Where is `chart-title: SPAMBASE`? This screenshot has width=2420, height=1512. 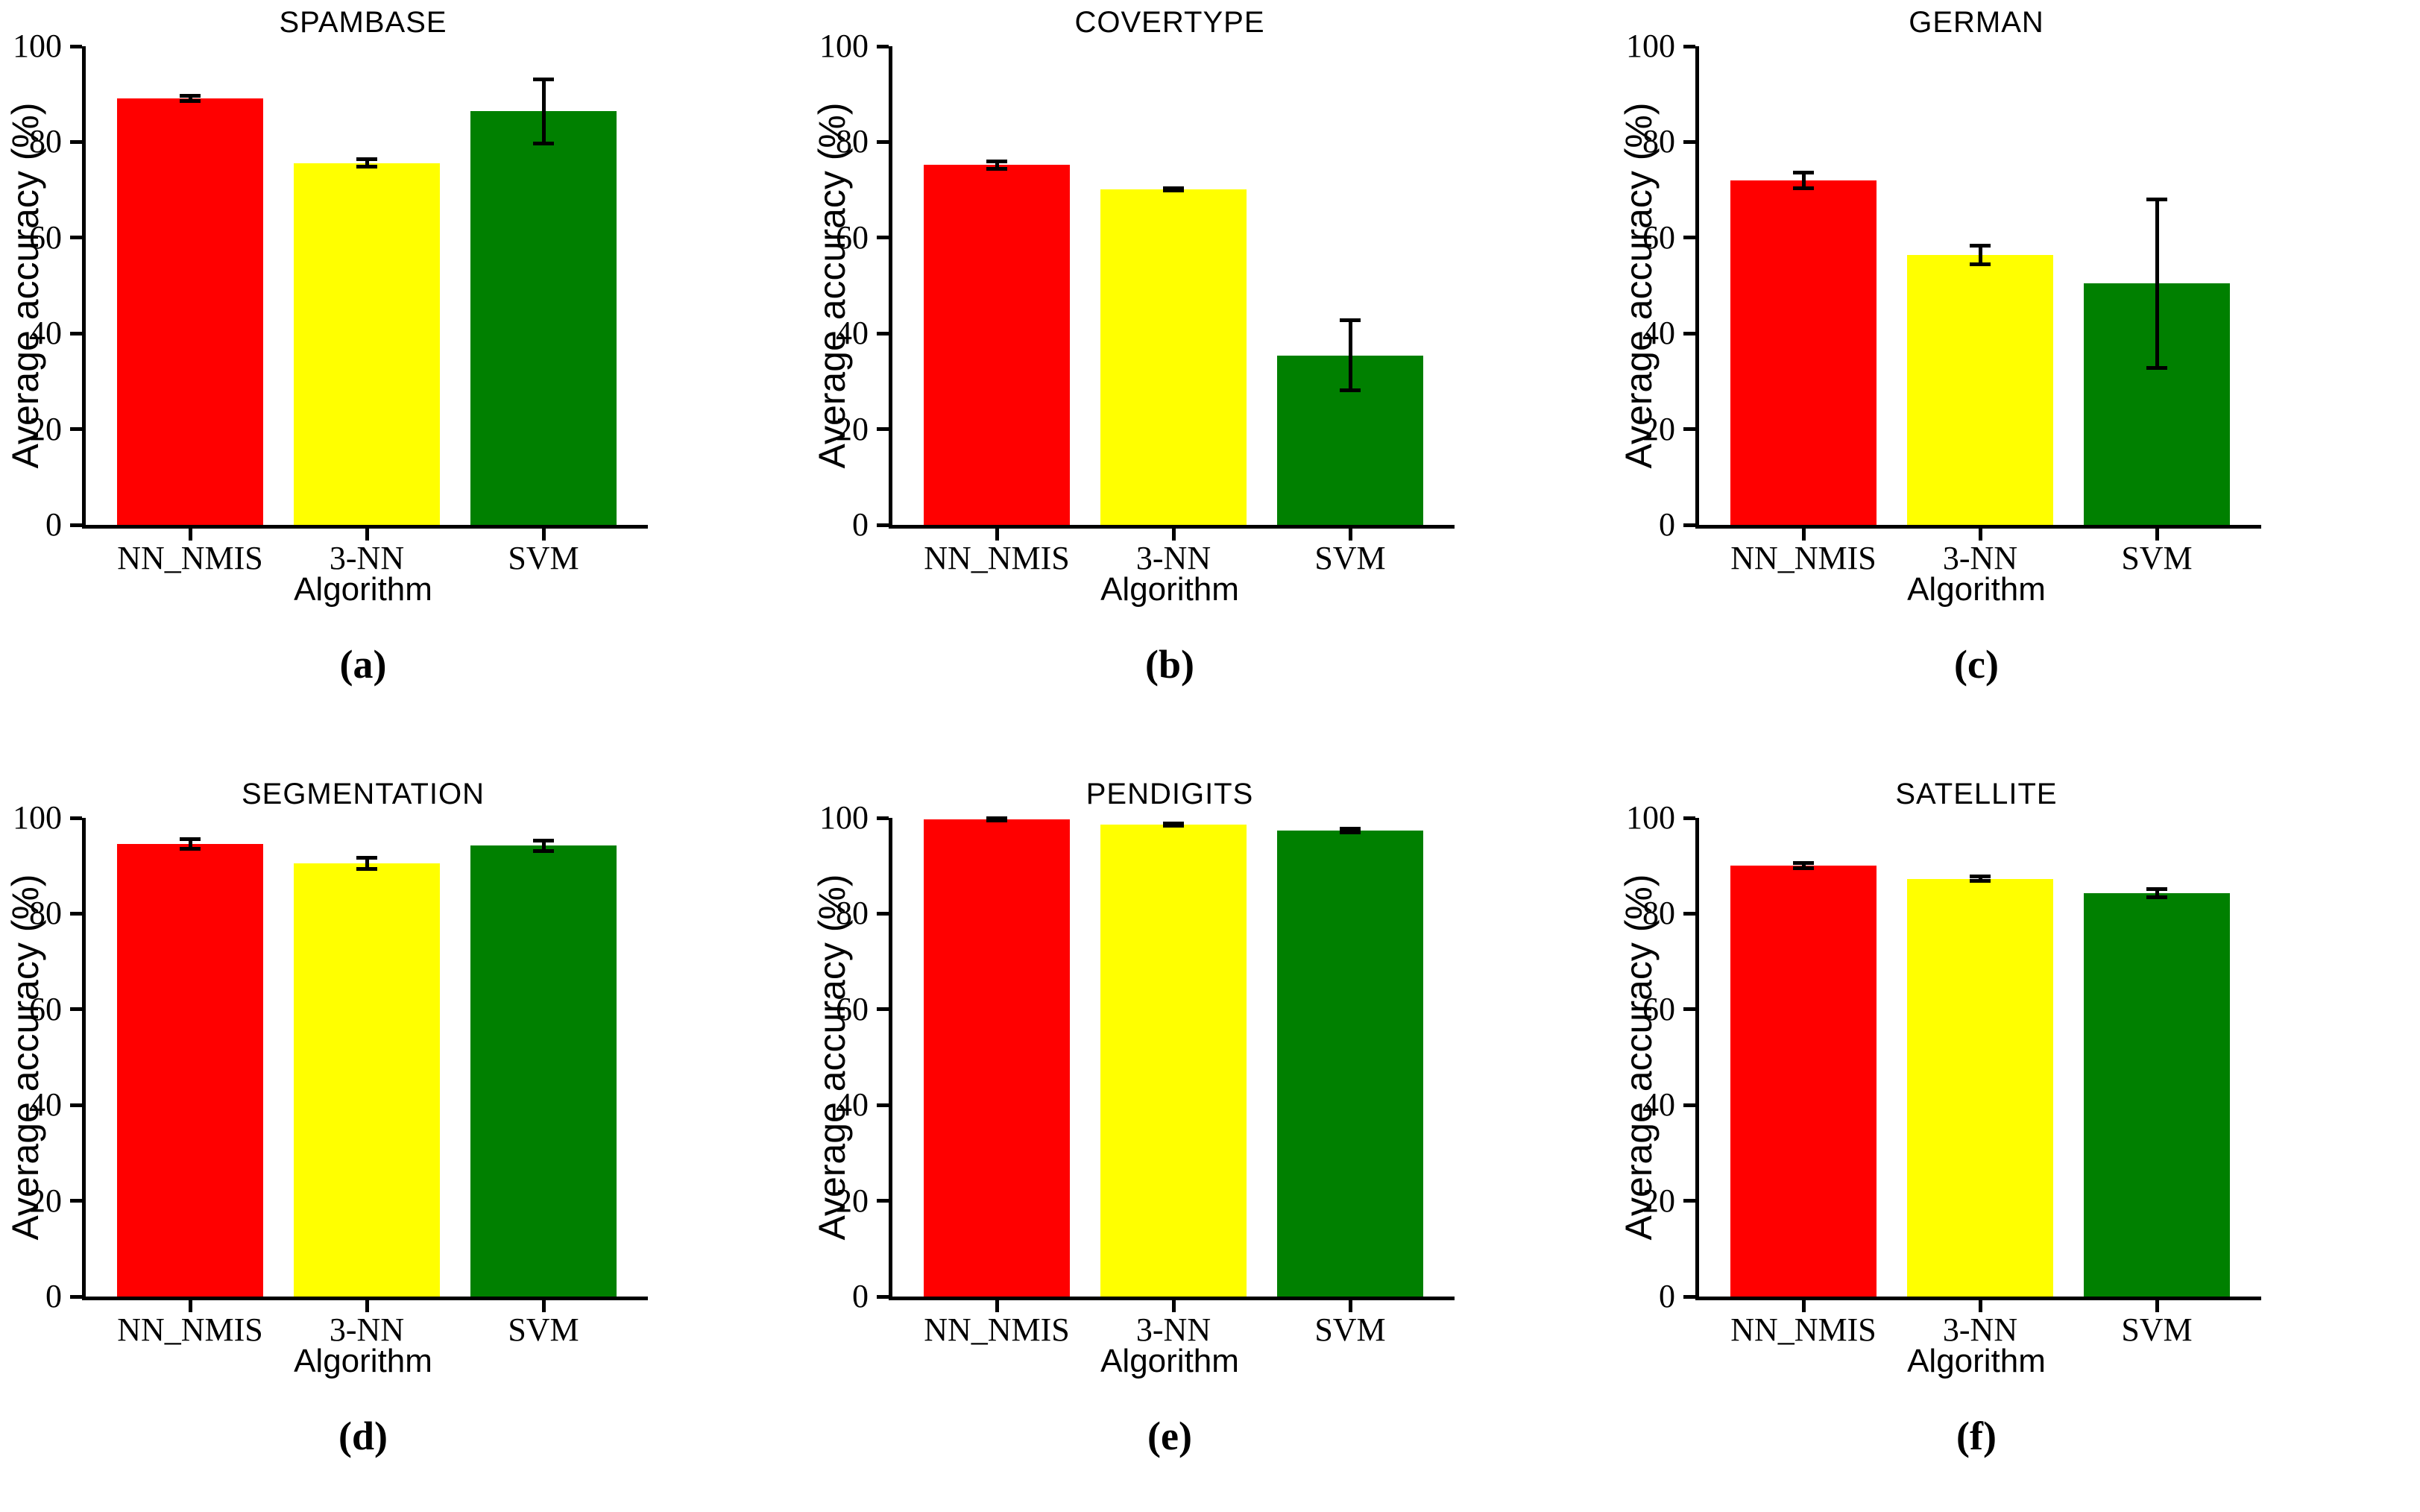 chart-title: SPAMBASE is located at coordinates (363, 22).